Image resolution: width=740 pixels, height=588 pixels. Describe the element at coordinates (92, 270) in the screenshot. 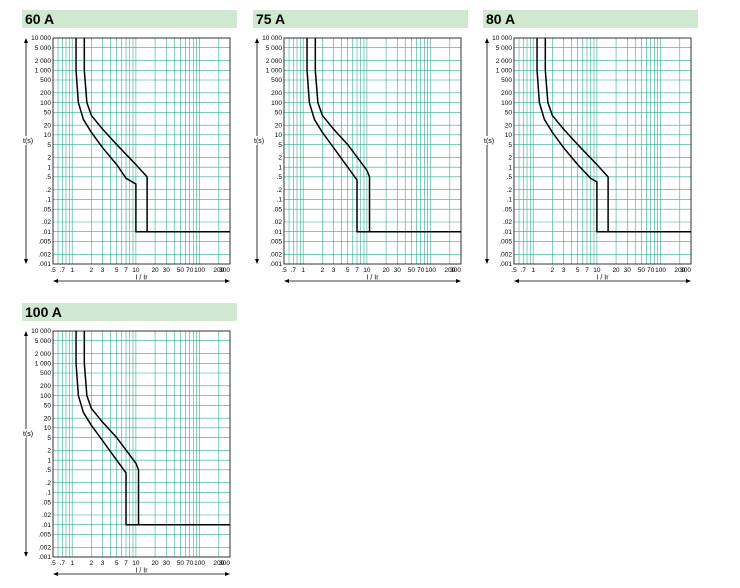

I see `x-tick-label: 2` at that location.